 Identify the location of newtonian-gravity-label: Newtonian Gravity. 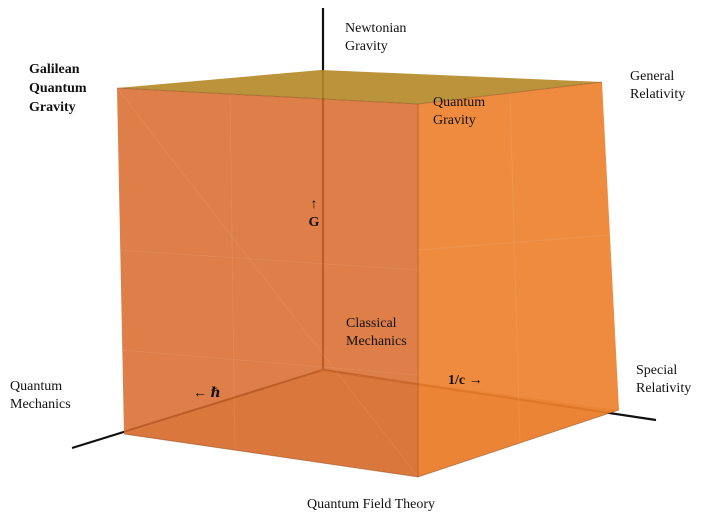
(376, 37).